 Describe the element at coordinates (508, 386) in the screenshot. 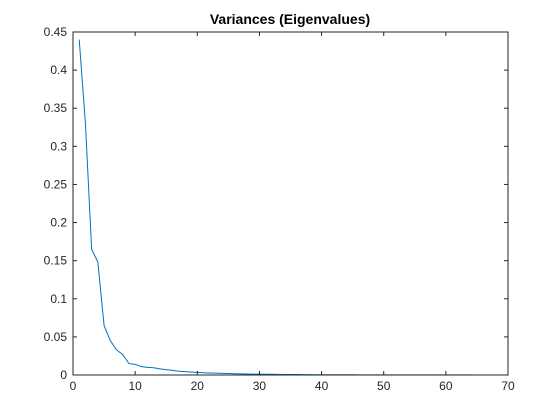

I see `x-tick-label: 70` at that location.